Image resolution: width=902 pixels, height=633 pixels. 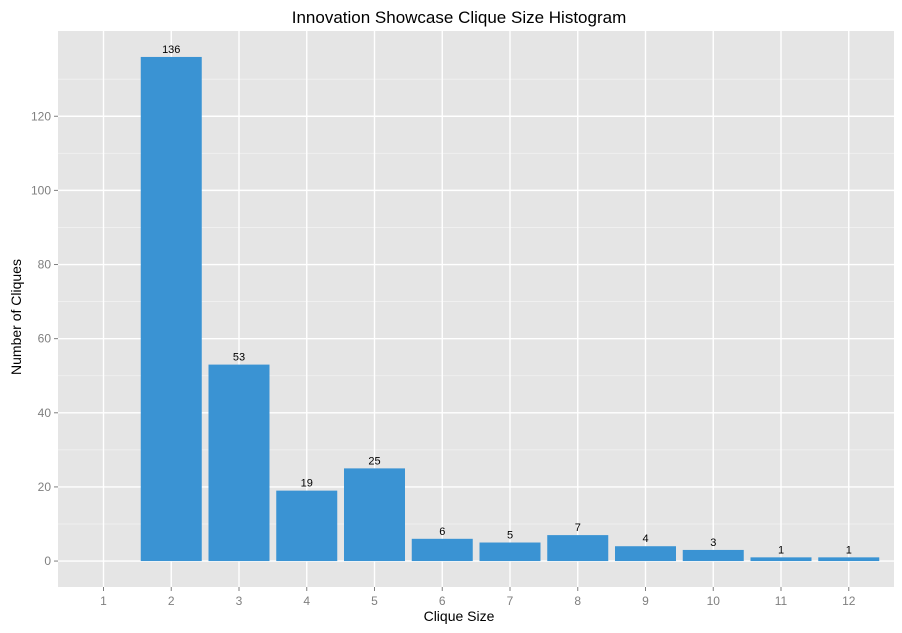 I want to click on y-tick-label: 80, so click(x=45, y=265).